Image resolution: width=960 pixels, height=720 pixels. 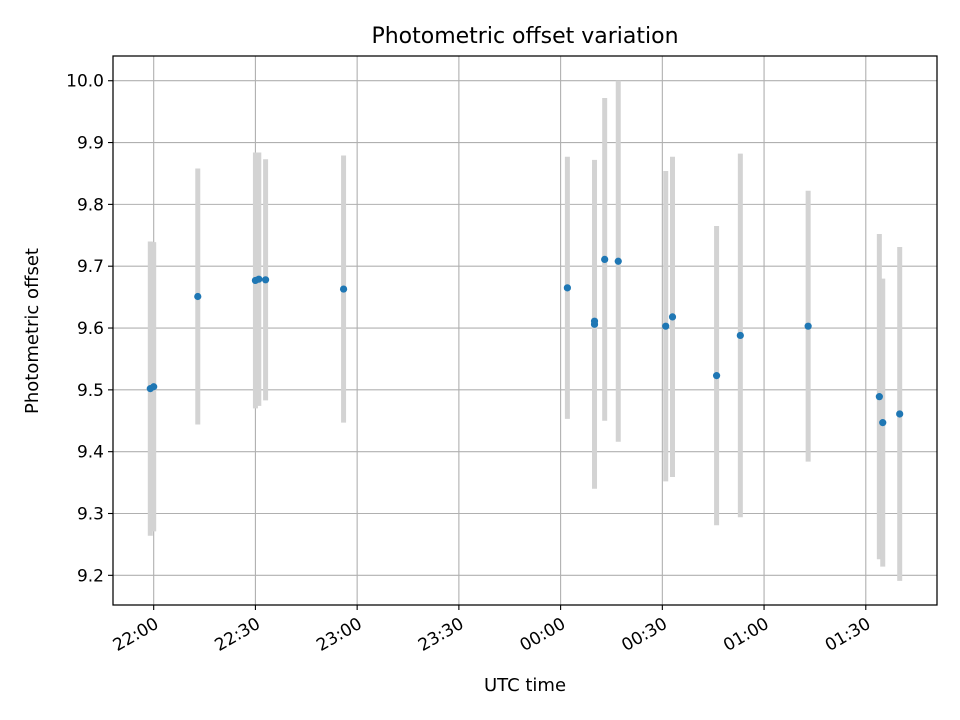 I want to click on y-tick-label: 9.3, so click(x=90, y=515).